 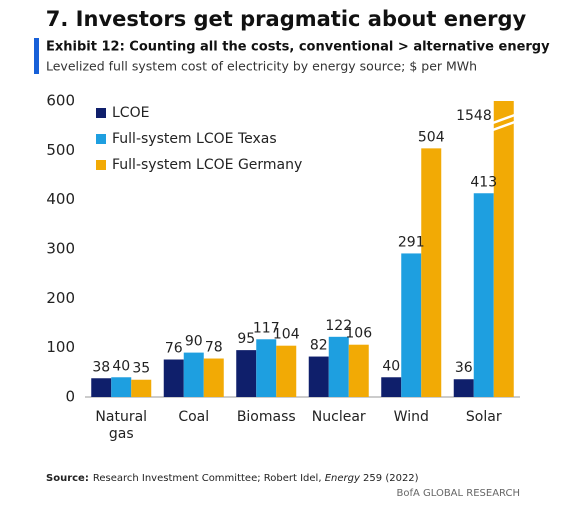 What do you see at coordinates (458, 493) in the screenshot?
I see `footer: BofA GLOBAL RESEARCH` at bounding box center [458, 493].